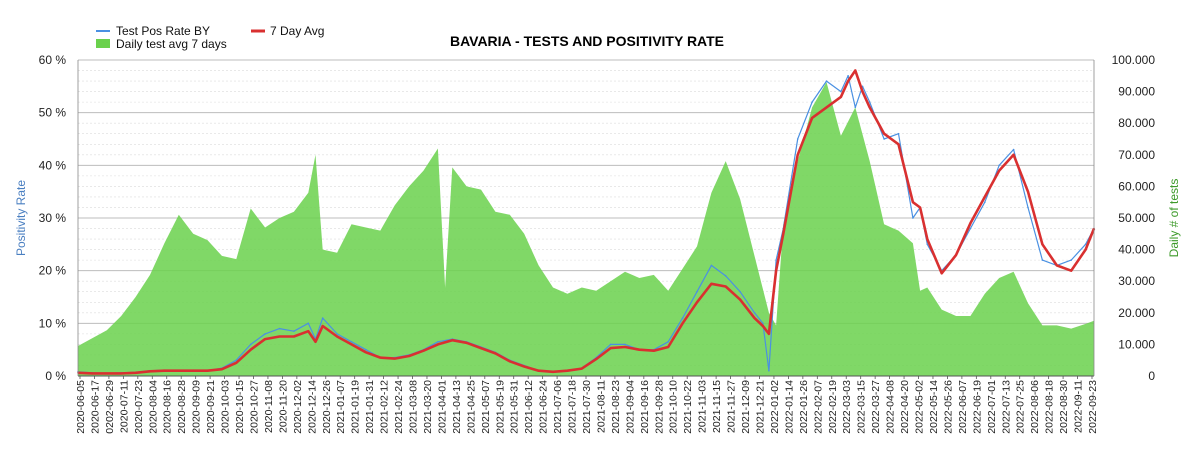 The image size is (1200, 459). I want to click on x-tick-label: 2021-12-09, so click(746, 407).